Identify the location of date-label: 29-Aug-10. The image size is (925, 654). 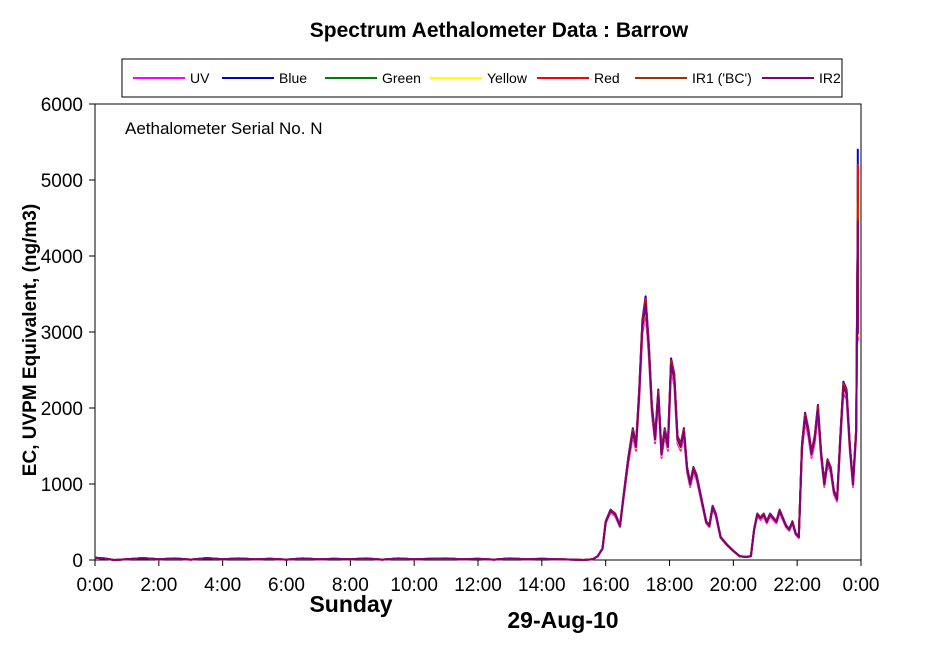
(562, 620).